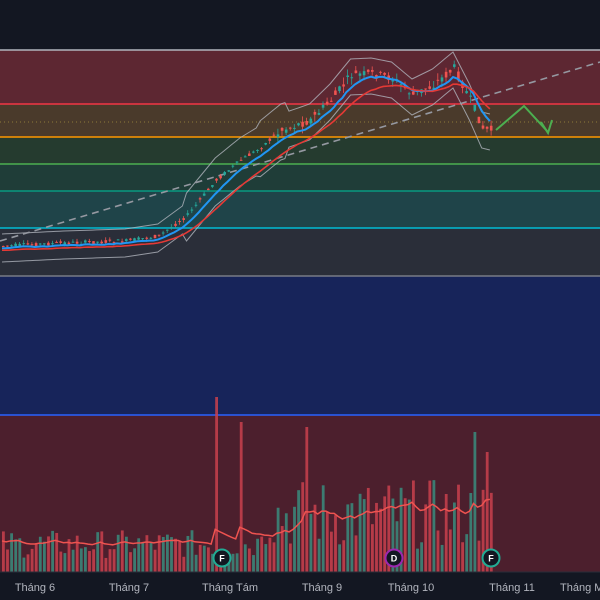 Image resolution: width=600 pixels, height=600 pixels. What do you see at coordinates (524, 120) in the screenshot?
I see `forecast-arrow` at bounding box center [524, 120].